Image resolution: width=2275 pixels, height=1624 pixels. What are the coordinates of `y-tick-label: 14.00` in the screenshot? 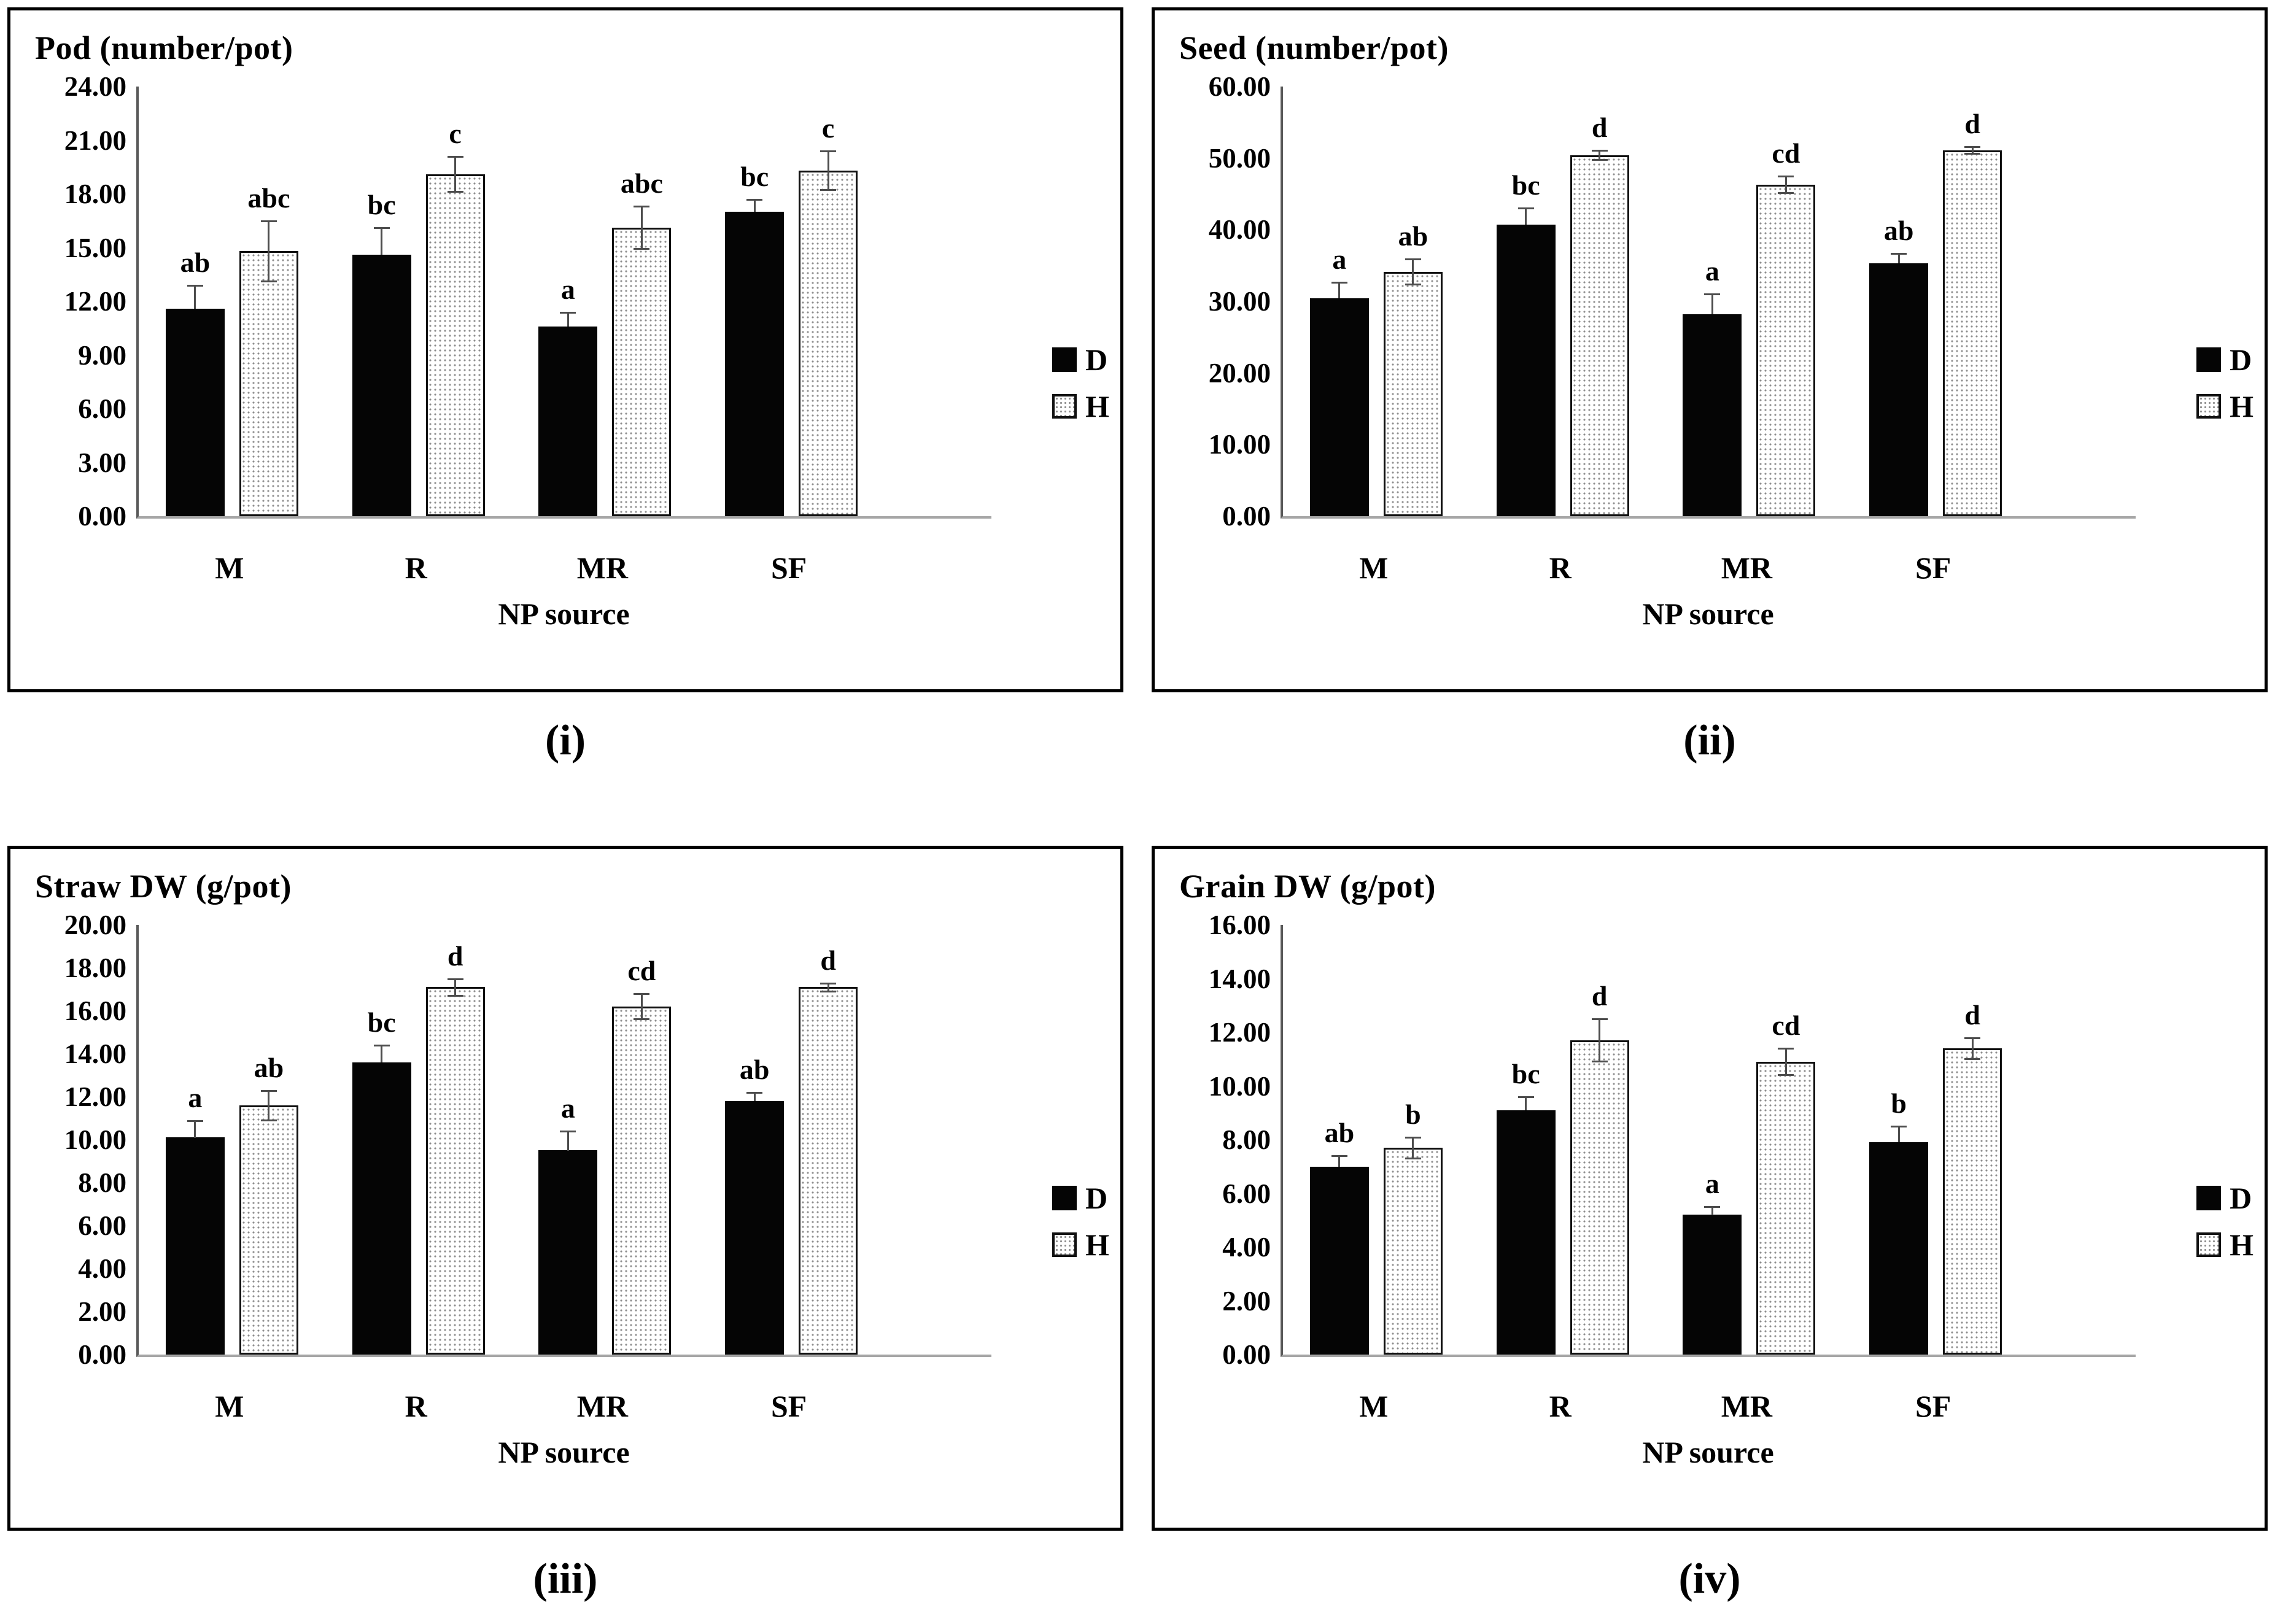 It's located at (95, 1053).